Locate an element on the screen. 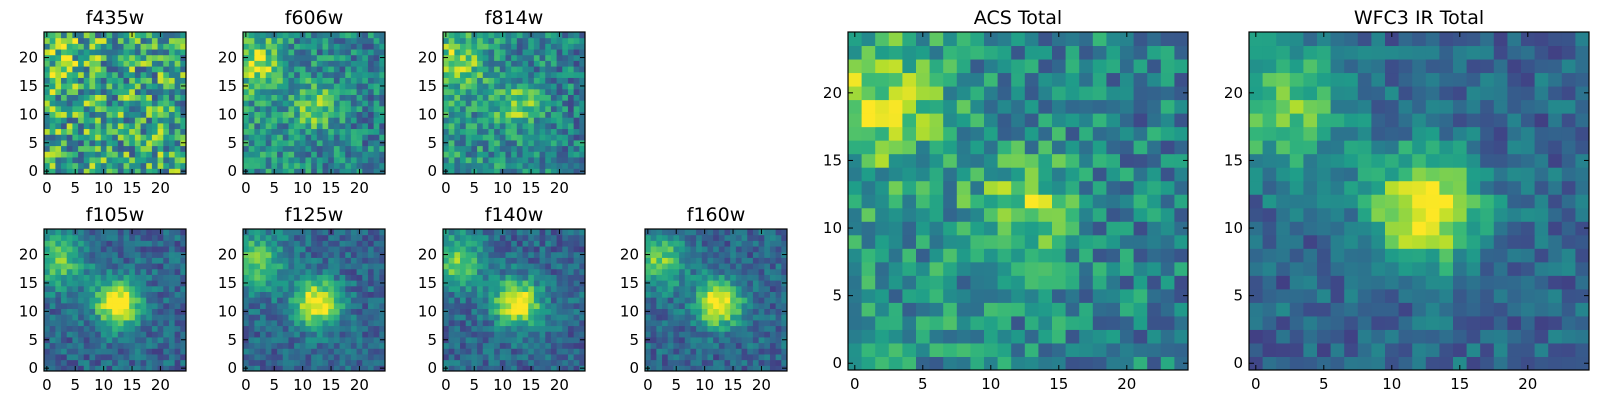 This screenshot has height=400, width=1600. x-tick-label: 0 is located at coordinates (246, 188).